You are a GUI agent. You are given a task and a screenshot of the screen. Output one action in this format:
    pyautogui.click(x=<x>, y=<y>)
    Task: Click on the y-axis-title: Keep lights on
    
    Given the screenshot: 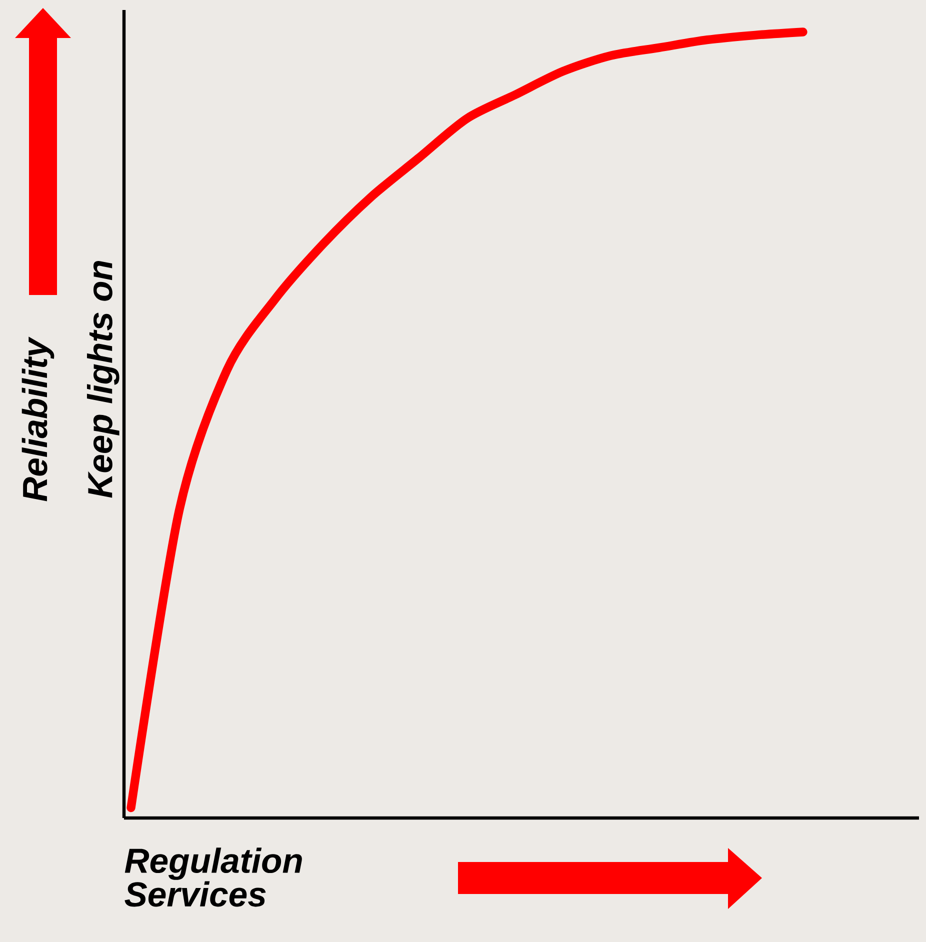 What is the action you would take?
    pyautogui.click(x=103, y=379)
    